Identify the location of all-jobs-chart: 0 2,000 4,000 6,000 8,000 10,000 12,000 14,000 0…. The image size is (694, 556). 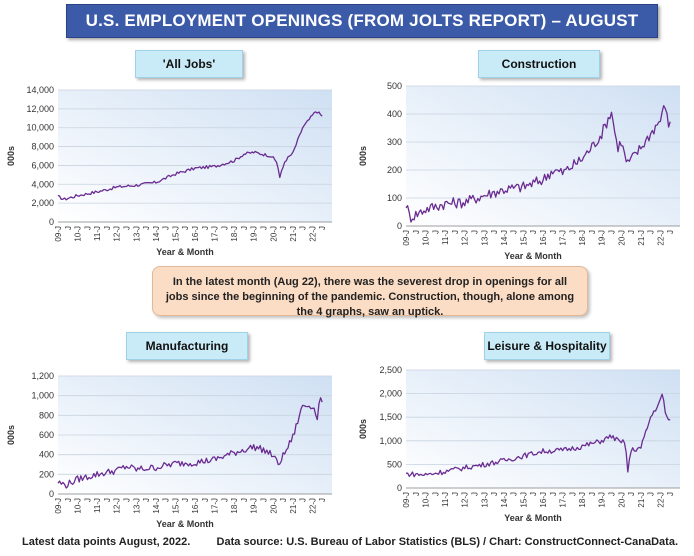
(169, 171).